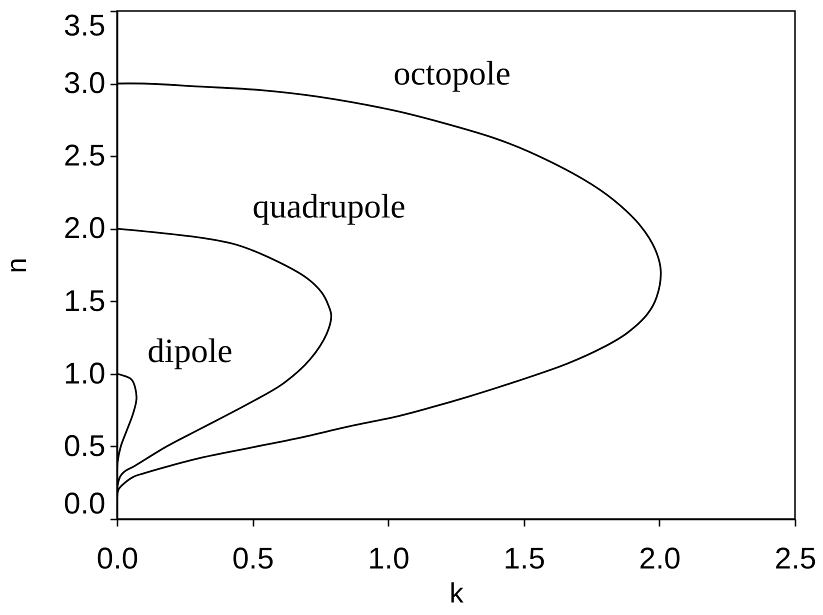 This screenshot has width=823, height=615. I want to click on x-tick-label: 1.0, so click(389, 559).